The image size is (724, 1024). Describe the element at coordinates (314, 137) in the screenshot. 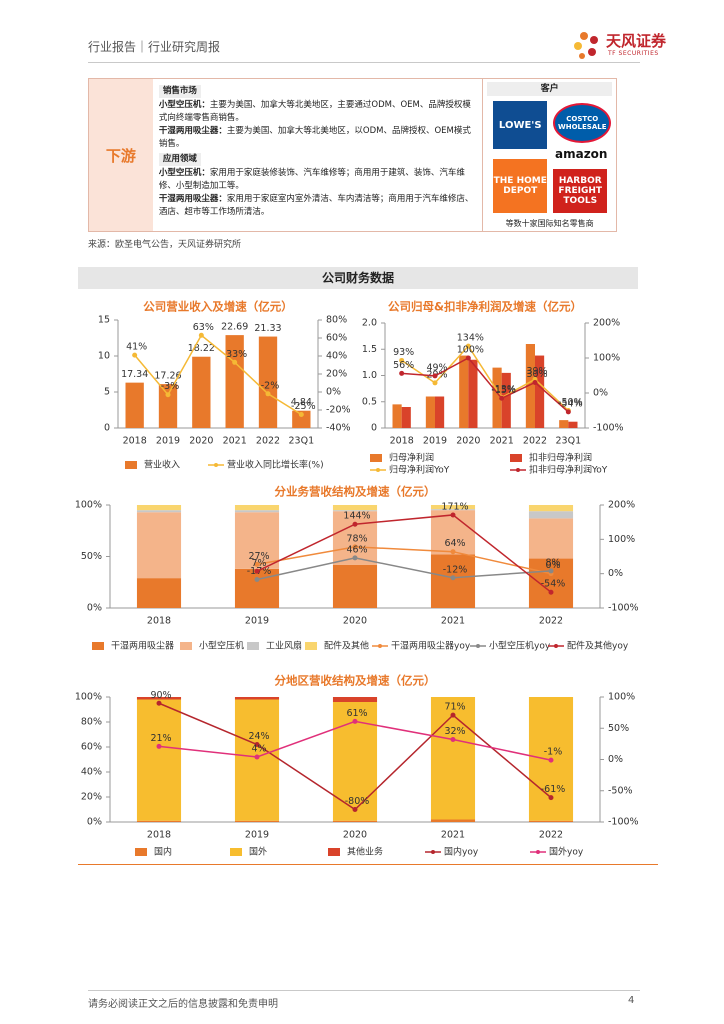

I see `item-text: 主要为美国、加拿大等北美地区，以ODM、品牌授权、OEM模式销售。` at that location.